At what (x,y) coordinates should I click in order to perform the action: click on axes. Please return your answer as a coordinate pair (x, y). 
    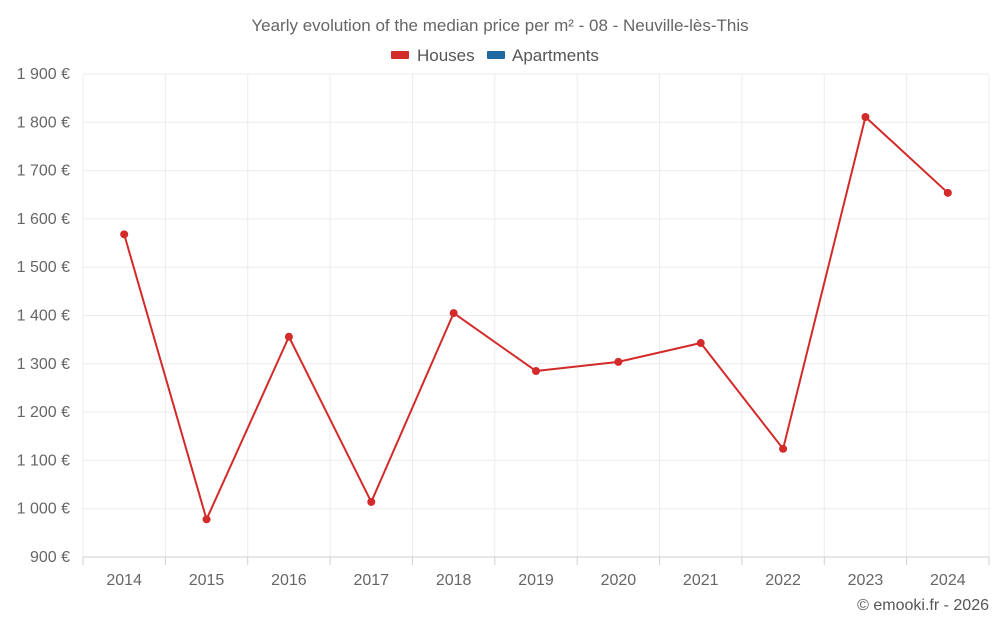
    Looking at the image, I should click on (536, 560).